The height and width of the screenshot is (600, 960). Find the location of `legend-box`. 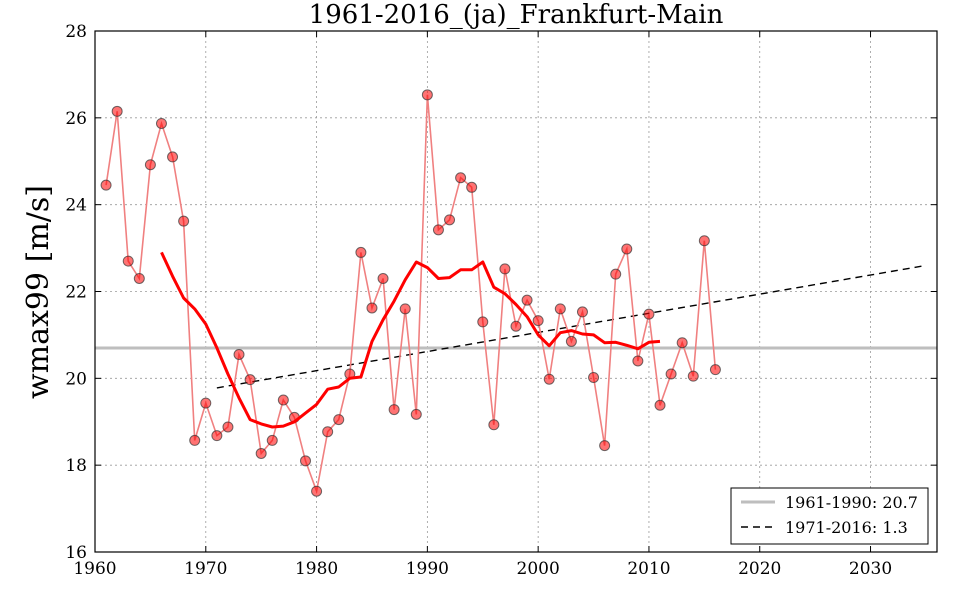

legend-box is located at coordinates (829, 516).